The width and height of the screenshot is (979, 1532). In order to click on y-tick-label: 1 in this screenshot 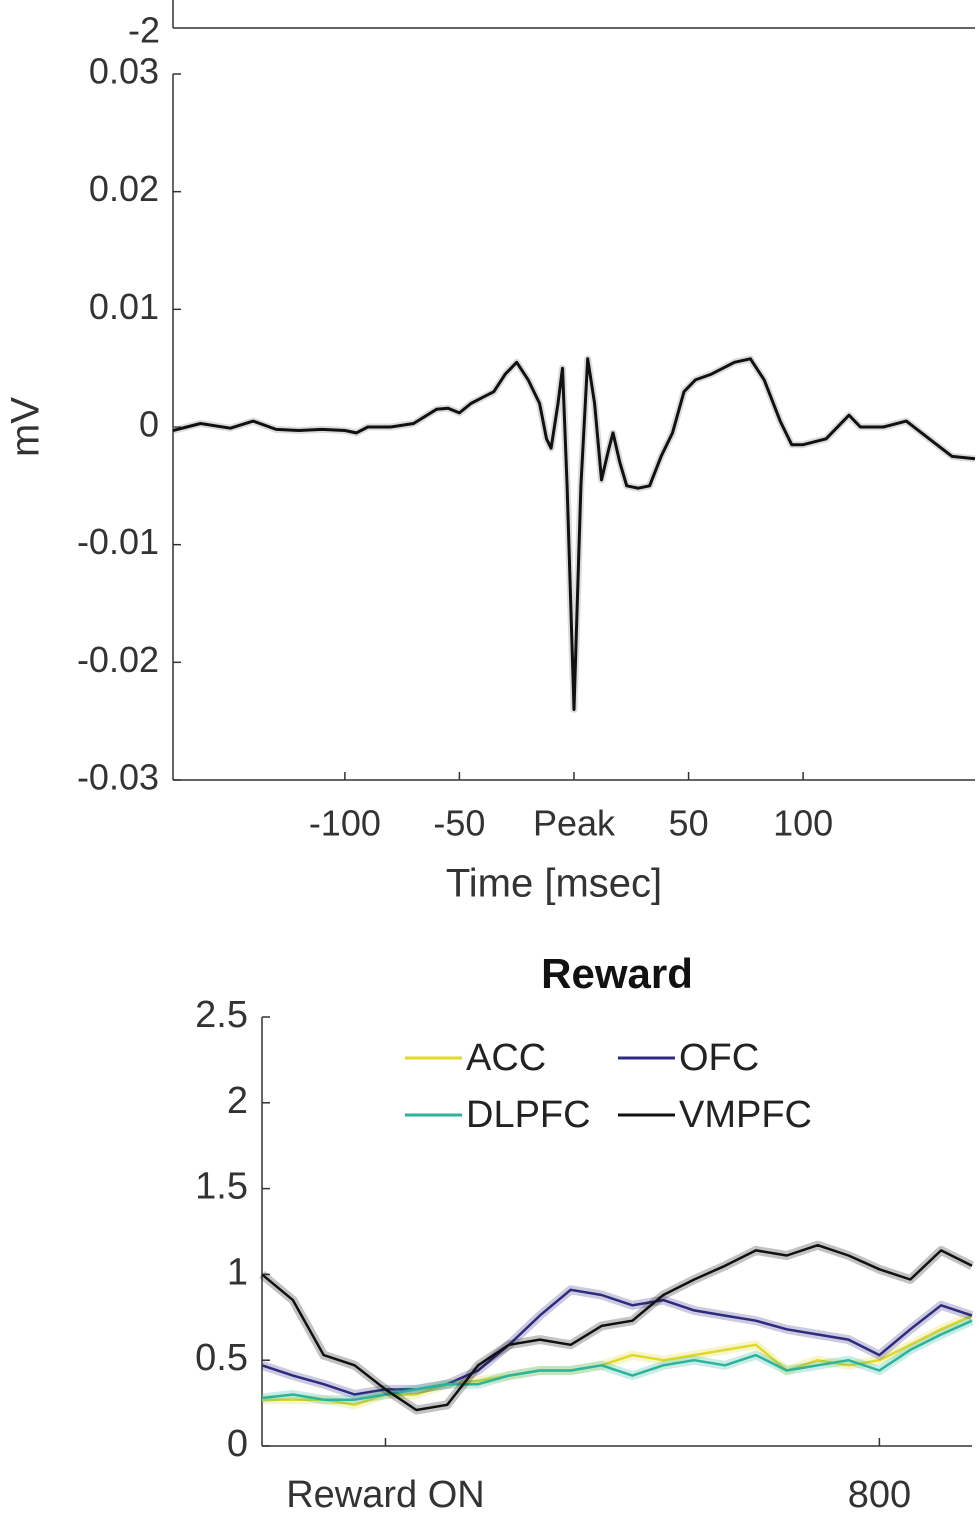, I will do `click(237, 1272)`.